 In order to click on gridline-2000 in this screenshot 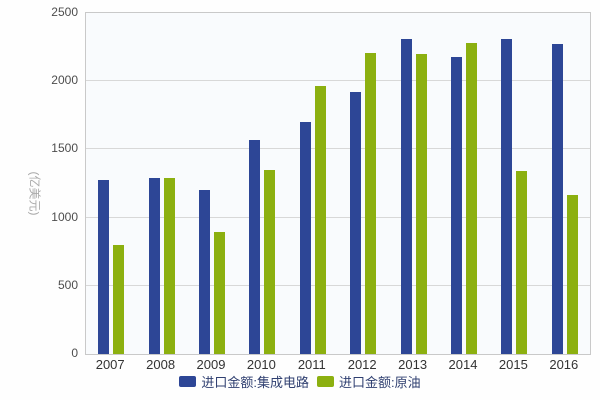, I will do `click(338, 81)`.